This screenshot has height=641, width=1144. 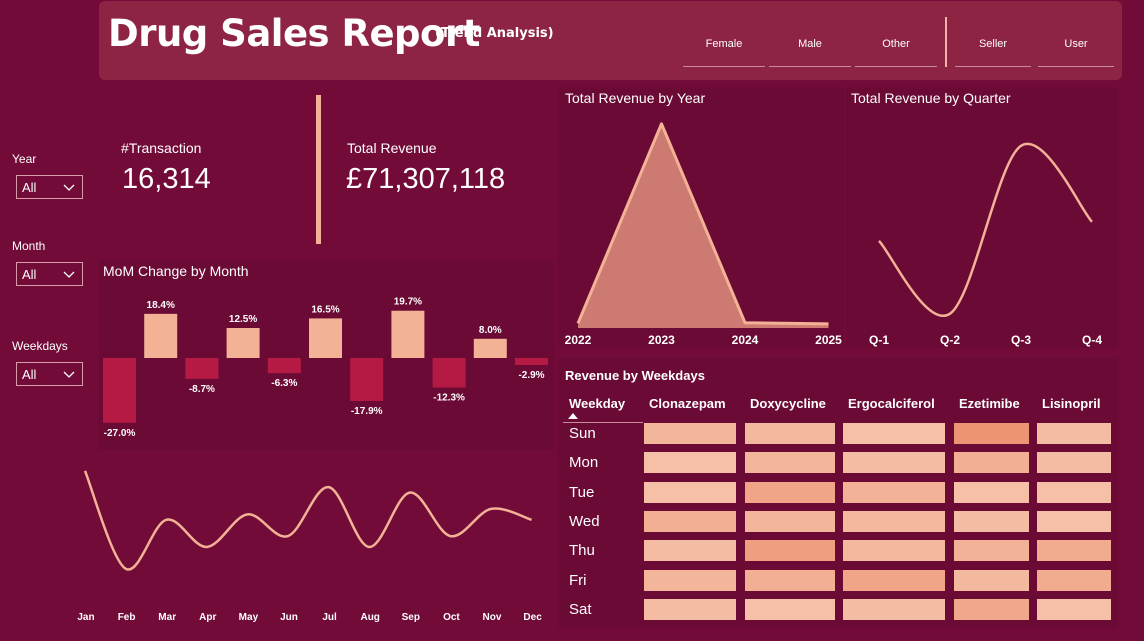 I want to click on weekday-column-header: Weekday, so click(x=597, y=403).